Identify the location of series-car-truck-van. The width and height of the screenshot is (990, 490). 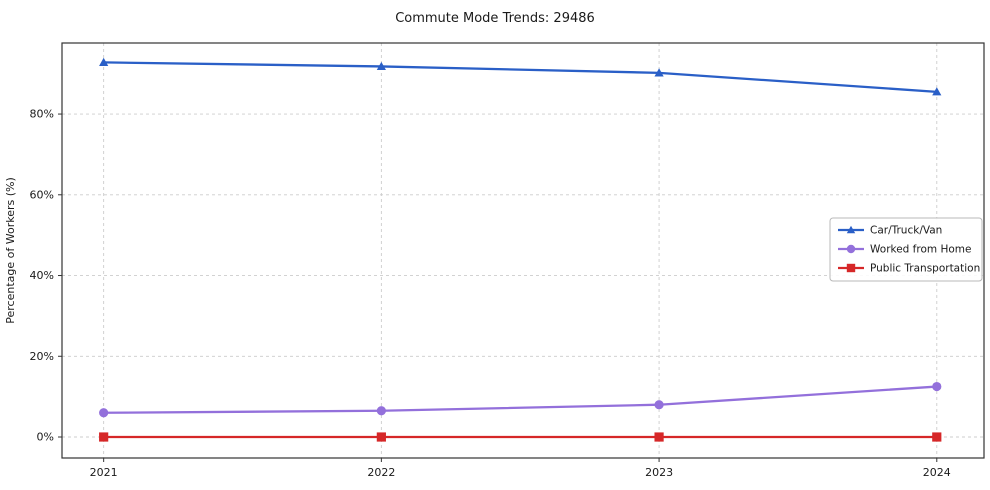
(520, 76).